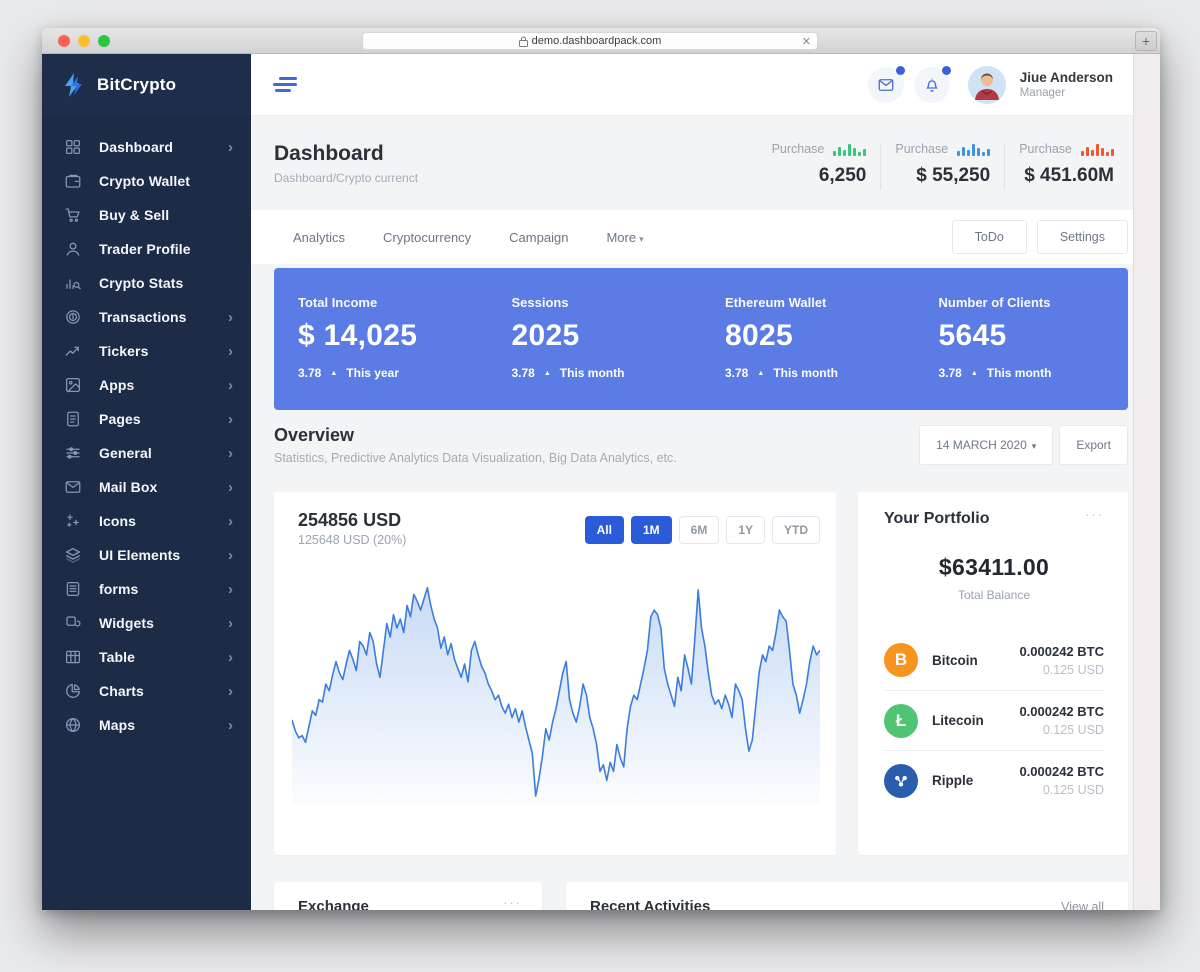 The image size is (1200, 972). Describe the element at coordinates (352, 540) in the screenshot. I see `chart-sub-value: 125648 USD (20%)` at that location.